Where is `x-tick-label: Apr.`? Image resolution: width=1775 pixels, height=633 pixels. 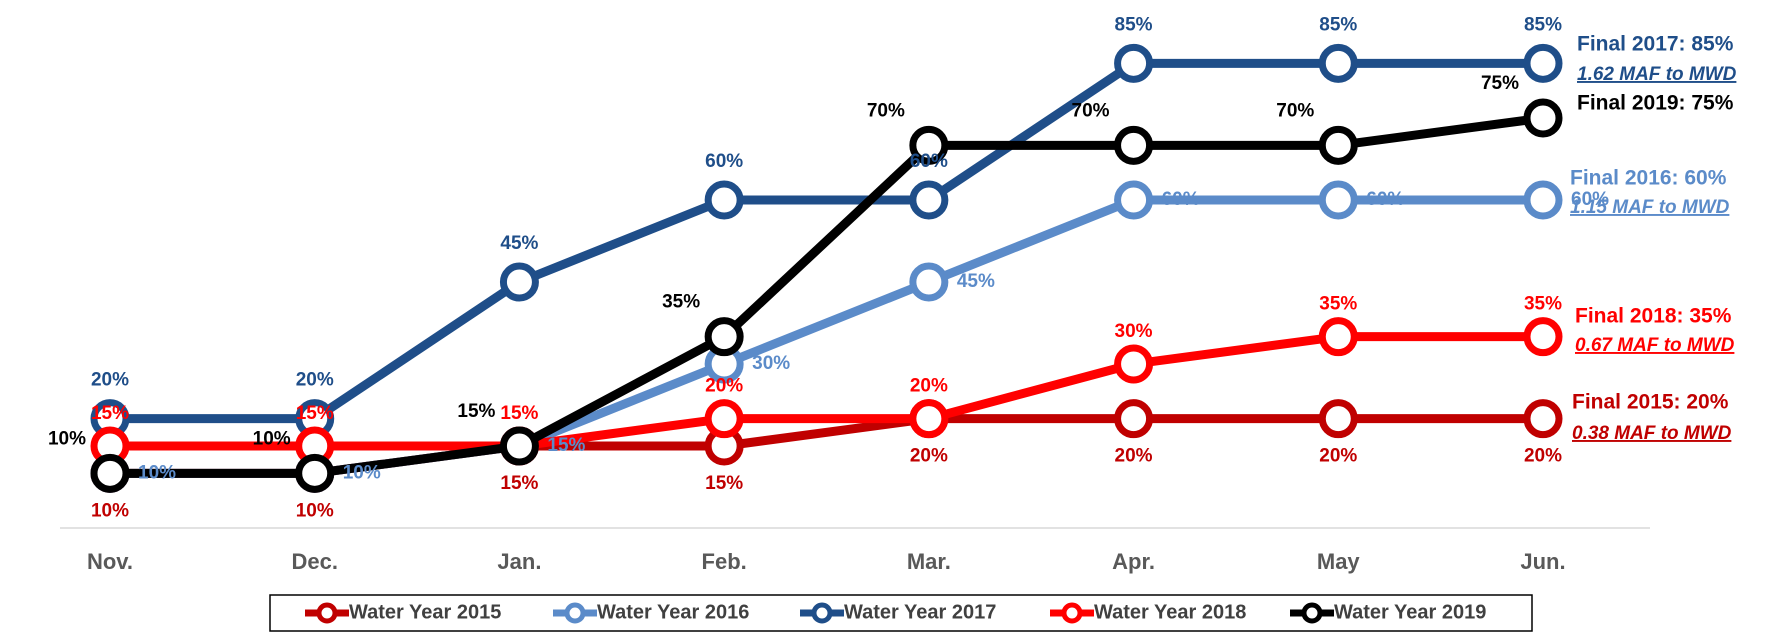
x-tick-label: Apr. is located at coordinates (1133, 561).